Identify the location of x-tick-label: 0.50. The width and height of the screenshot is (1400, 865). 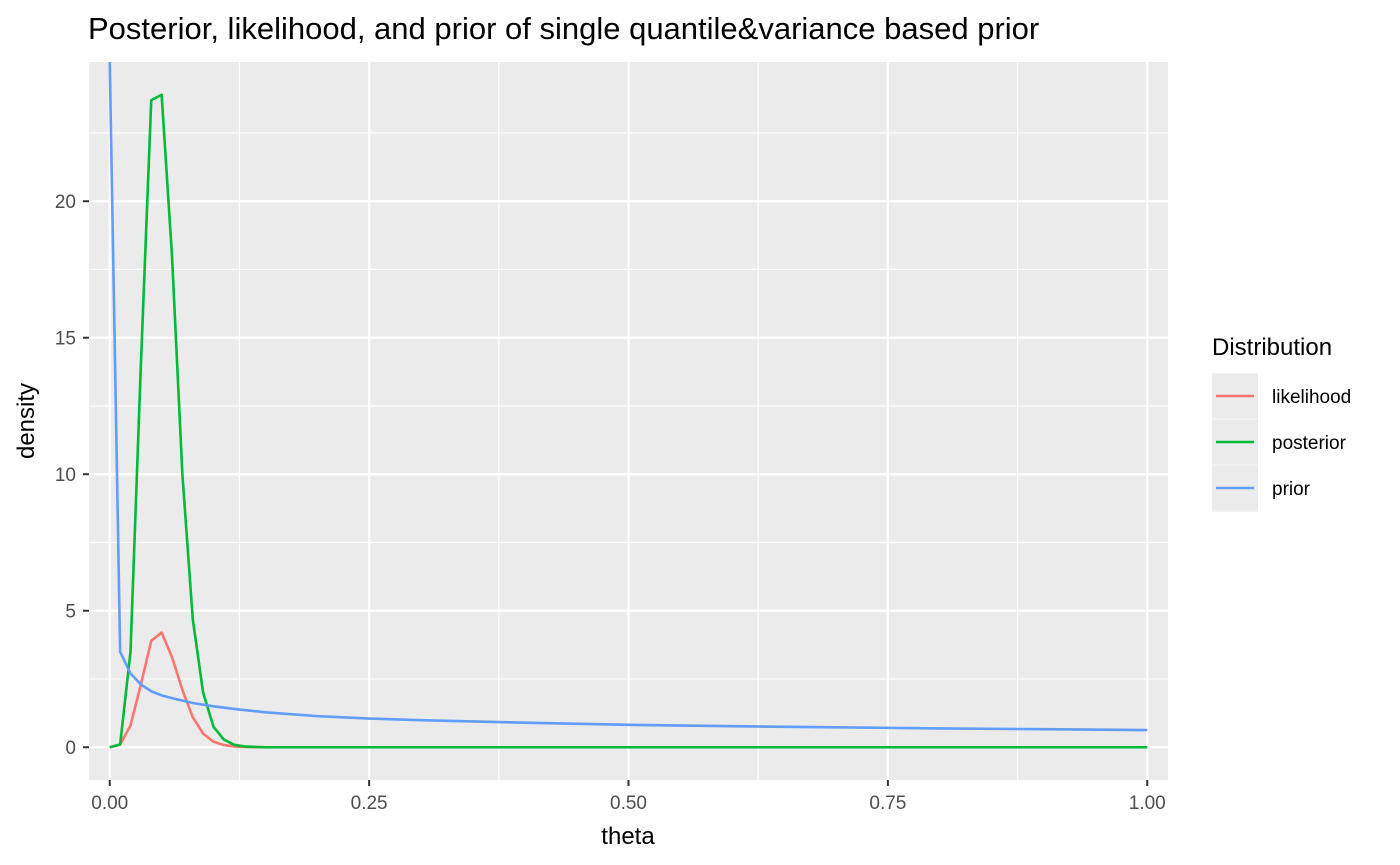
(628, 803).